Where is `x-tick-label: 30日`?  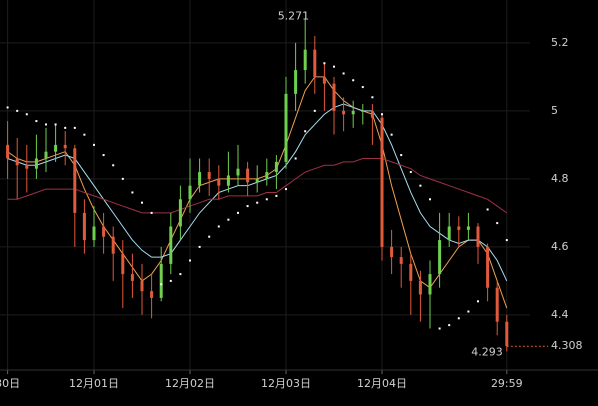
x-tick-label: 30日 is located at coordinates (10, 383).